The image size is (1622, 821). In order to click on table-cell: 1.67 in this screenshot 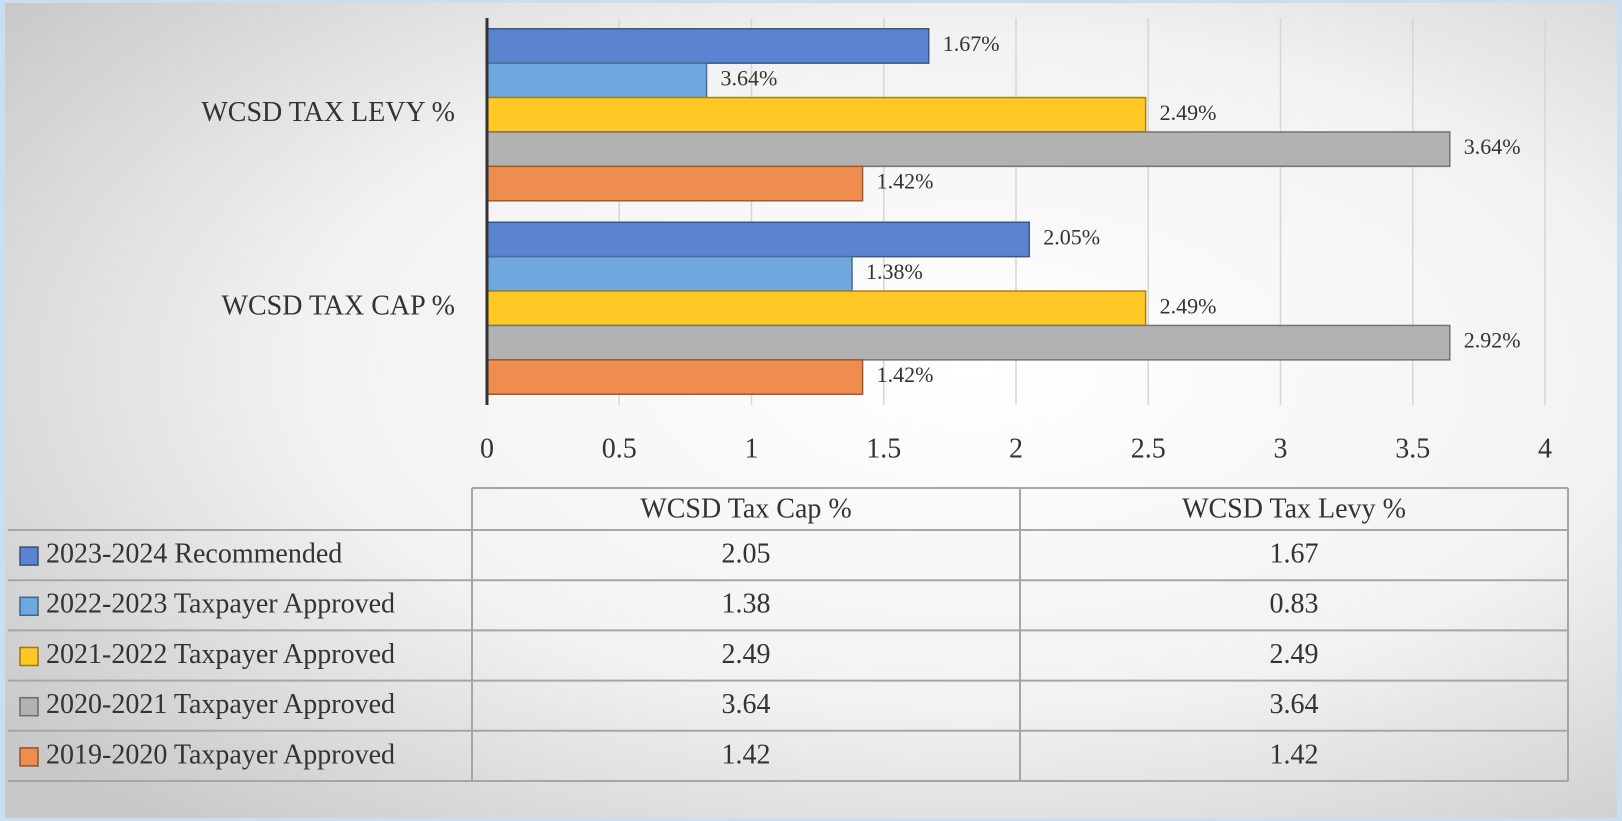, I will do `click(1294, 554)`.